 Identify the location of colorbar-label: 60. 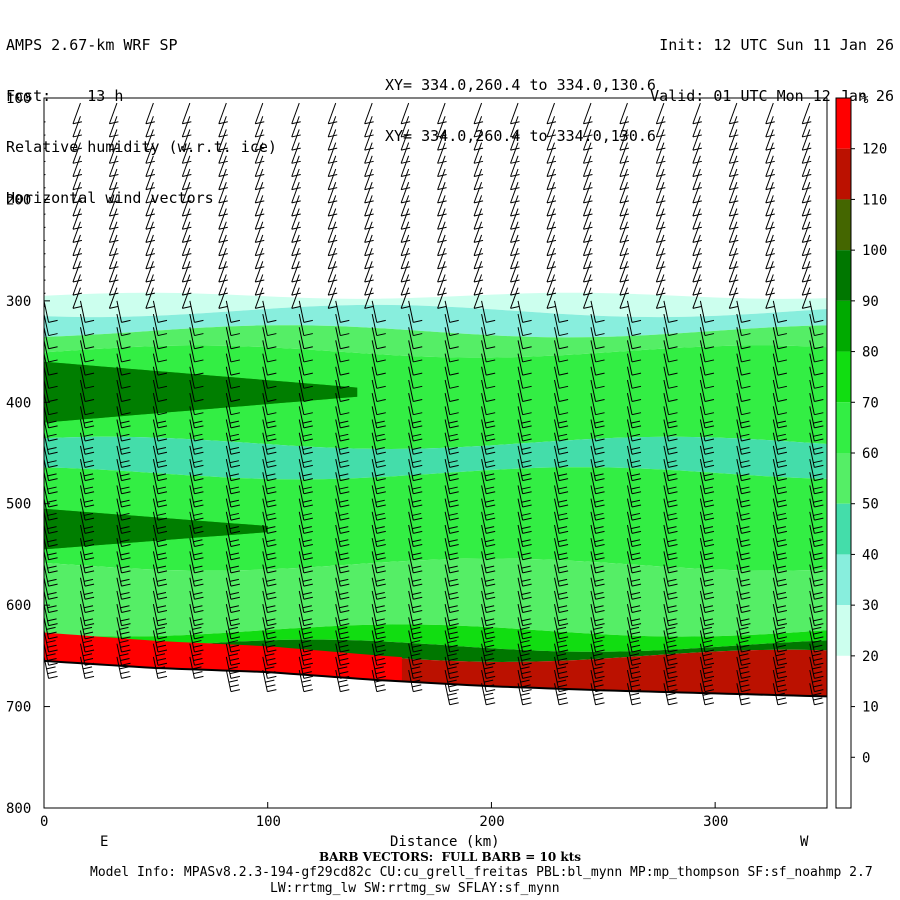
(870, 454).